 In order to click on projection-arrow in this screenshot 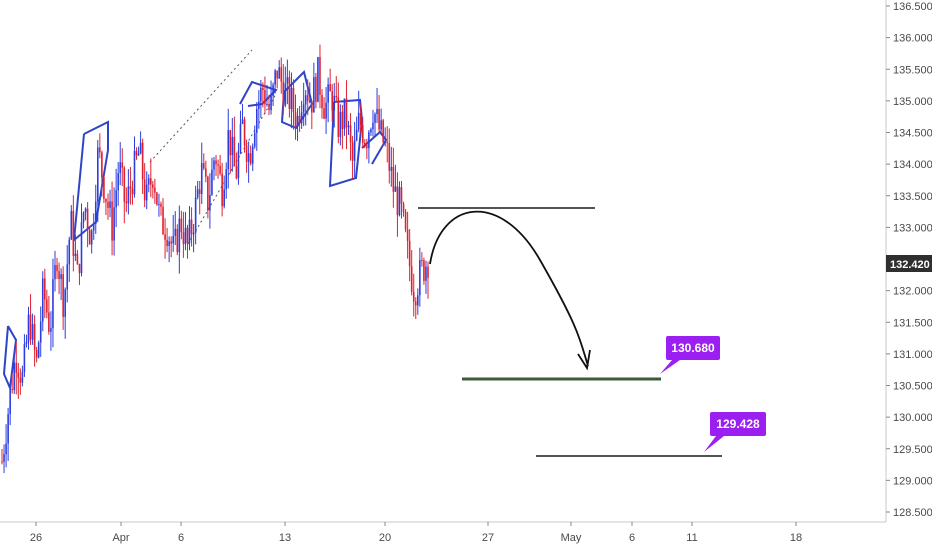, I will do `click(509, 288)`.